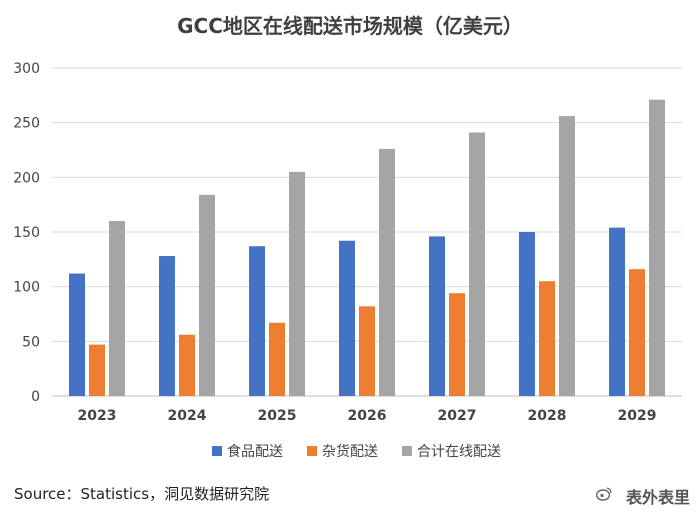 This screenshot has width=700, height=512. What do you see at coordinates (277, 416) in the screenshot?
I see `x-tick-label: 2025` at bounding box center [277, 416].